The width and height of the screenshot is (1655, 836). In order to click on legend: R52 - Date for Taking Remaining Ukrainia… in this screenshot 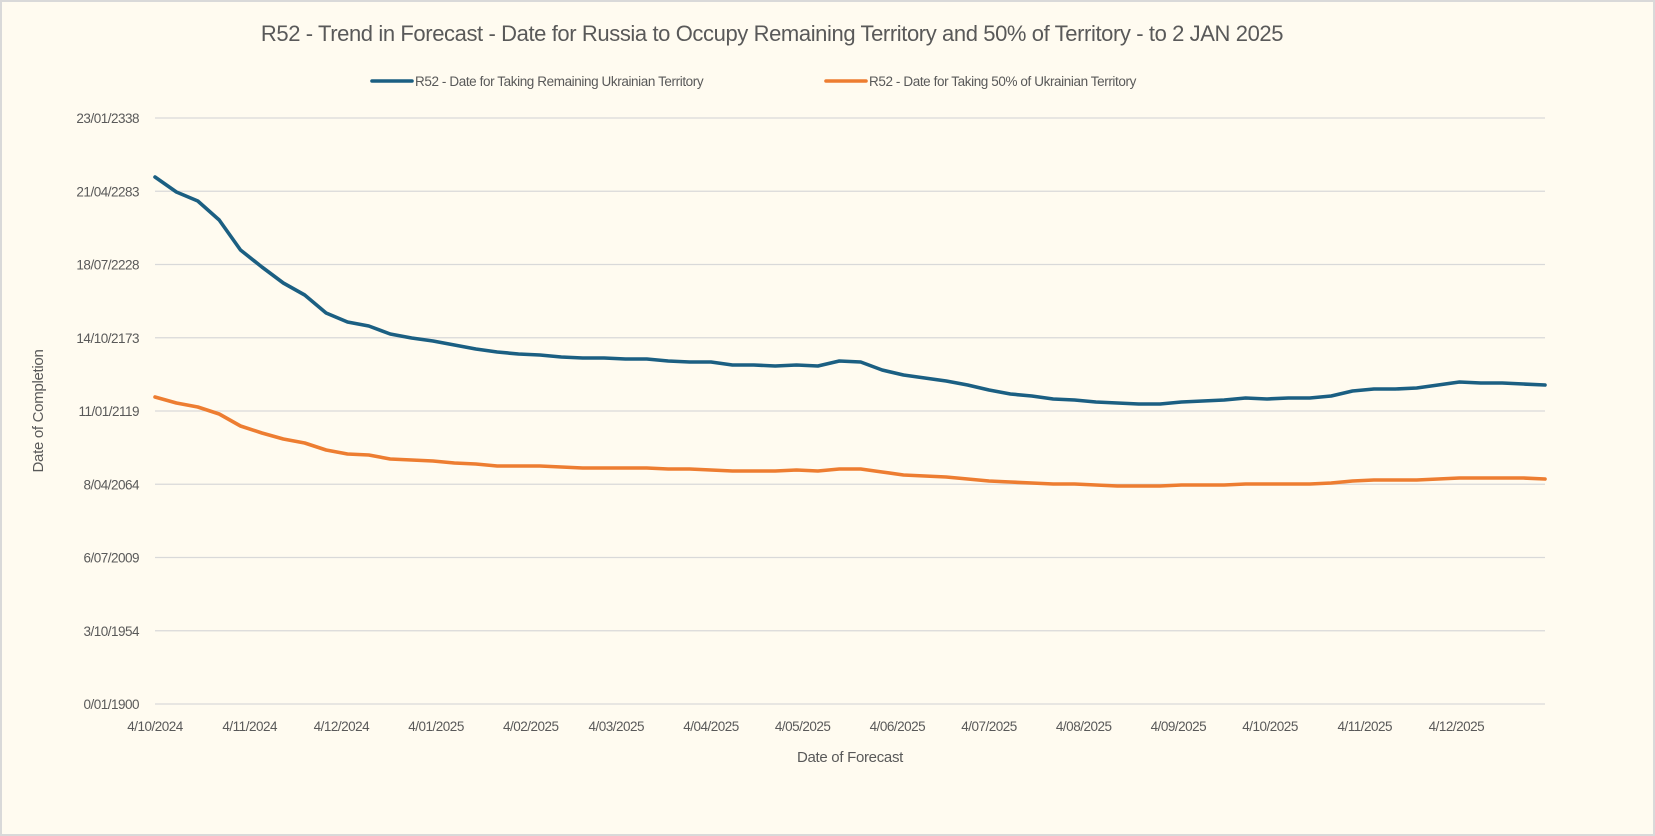, I will do `click(753, 81)`.